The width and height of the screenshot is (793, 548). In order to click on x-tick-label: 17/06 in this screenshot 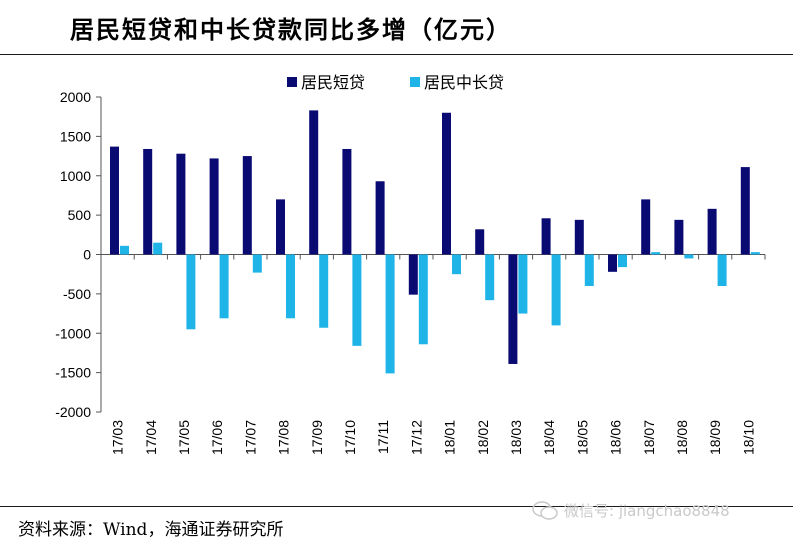, I will do `click(217, 437)`.